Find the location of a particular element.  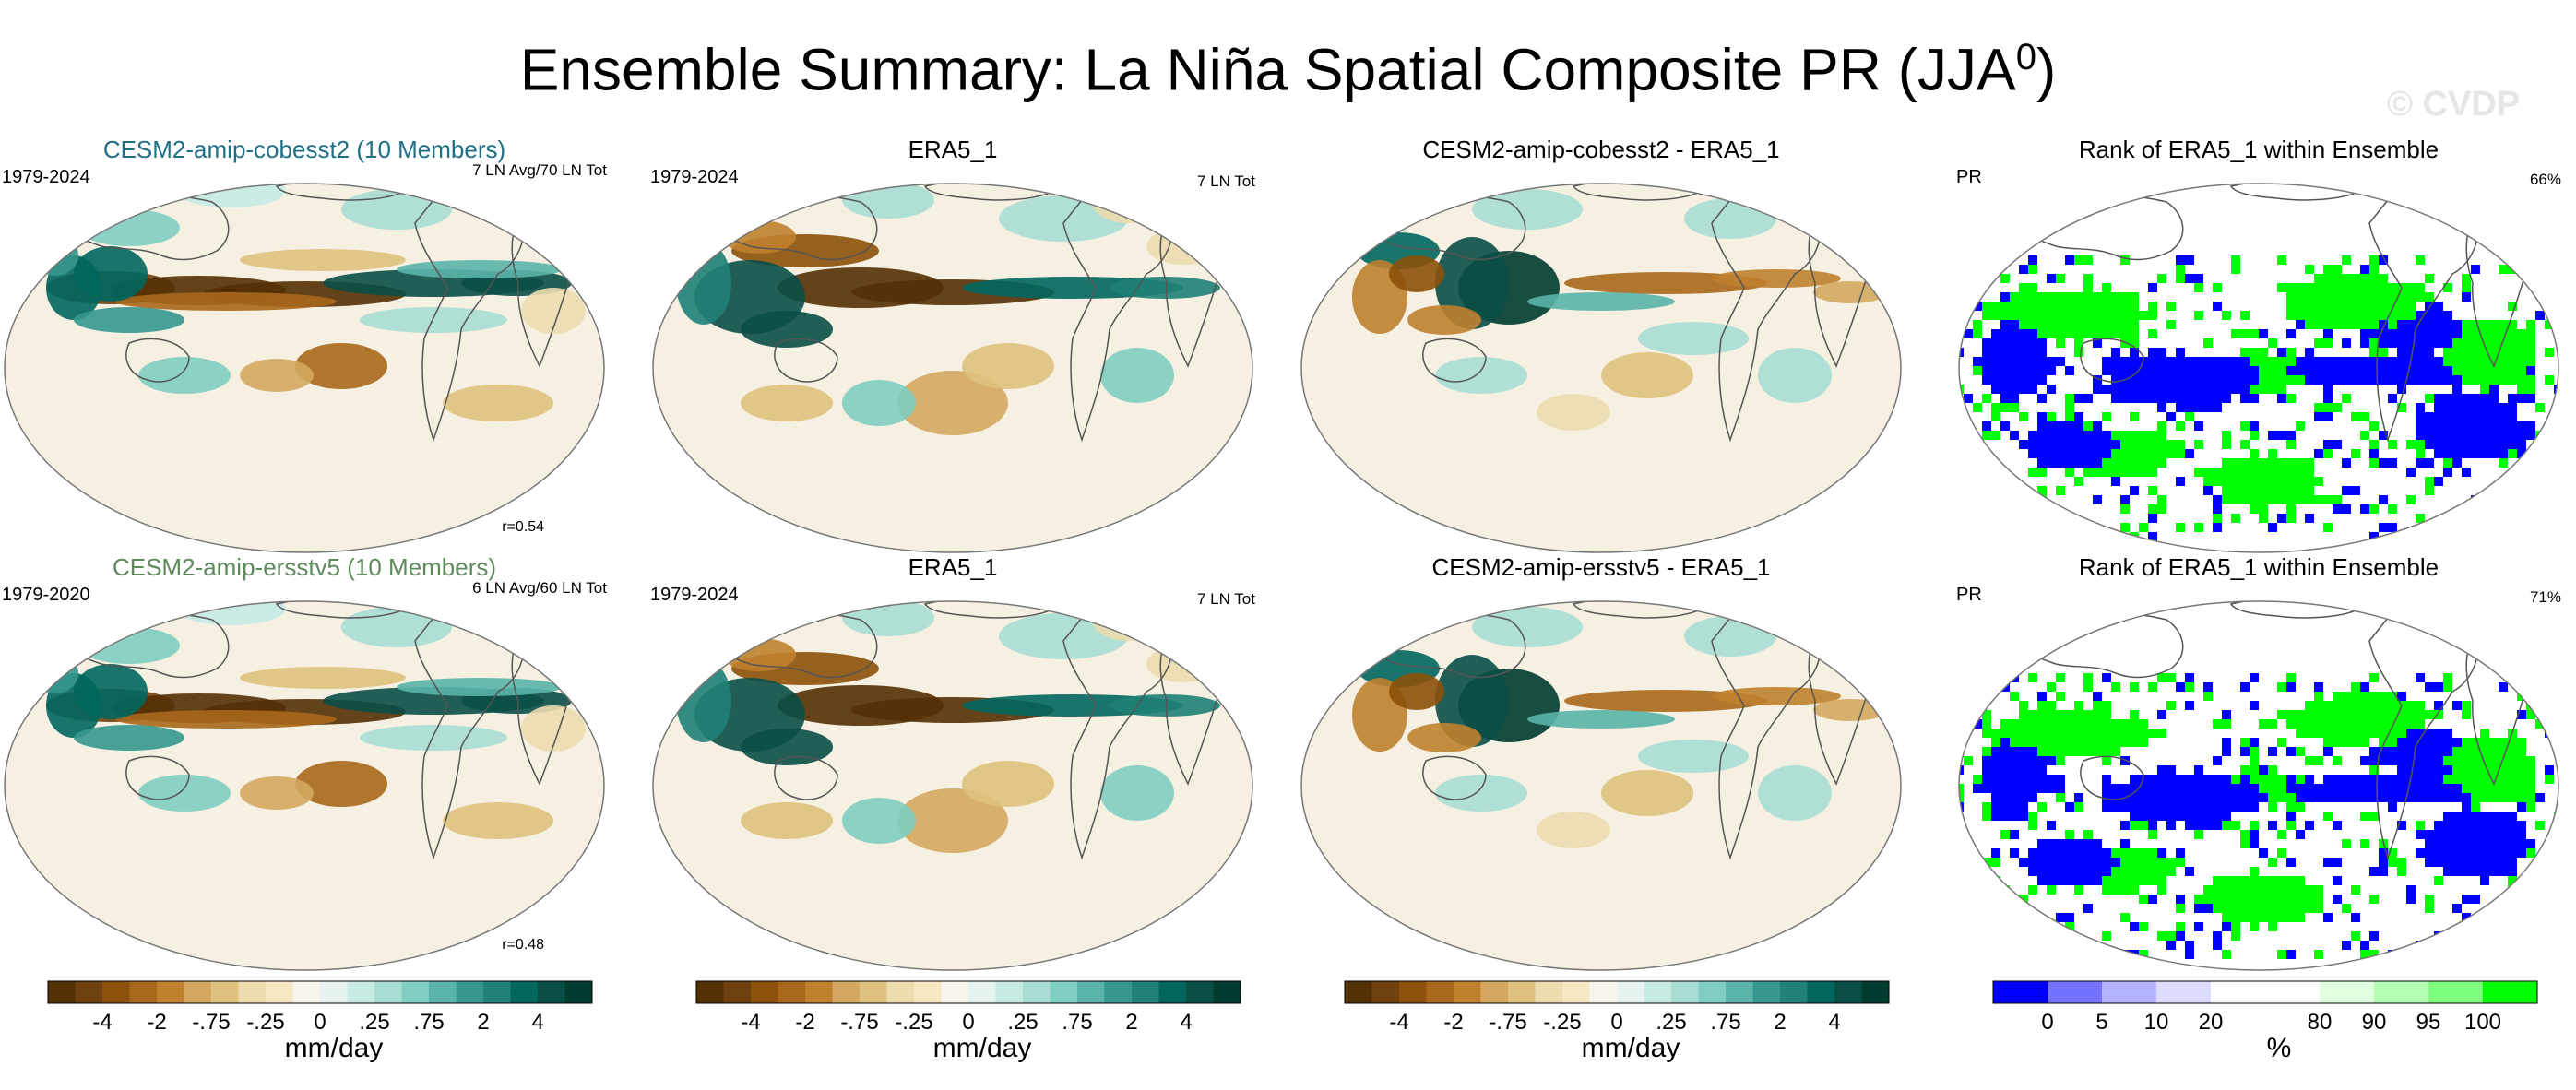

colorbar-tick-label: 2 is located at coordinates (483, 1022).